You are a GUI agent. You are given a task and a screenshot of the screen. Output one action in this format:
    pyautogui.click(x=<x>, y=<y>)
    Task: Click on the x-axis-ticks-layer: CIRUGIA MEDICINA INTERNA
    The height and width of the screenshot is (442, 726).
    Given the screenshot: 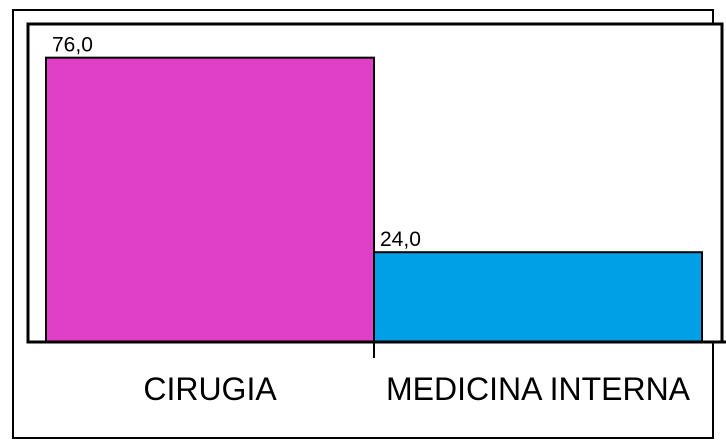 What is the action you would take?
    pyautogui.click(x=417, y=374)
    